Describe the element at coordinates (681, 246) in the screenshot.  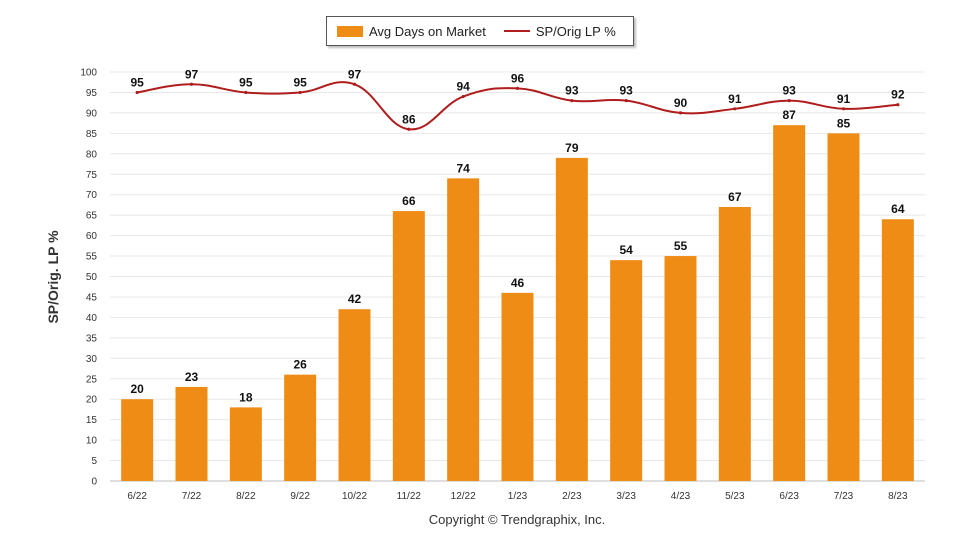
I see `bar-value-label: 55` at that location.